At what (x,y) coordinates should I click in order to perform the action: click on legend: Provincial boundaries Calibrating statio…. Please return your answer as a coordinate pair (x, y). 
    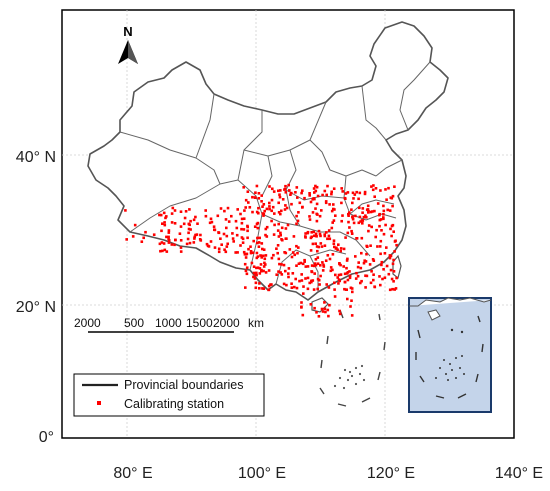
    Looking at the image, I should click on (169, 395).